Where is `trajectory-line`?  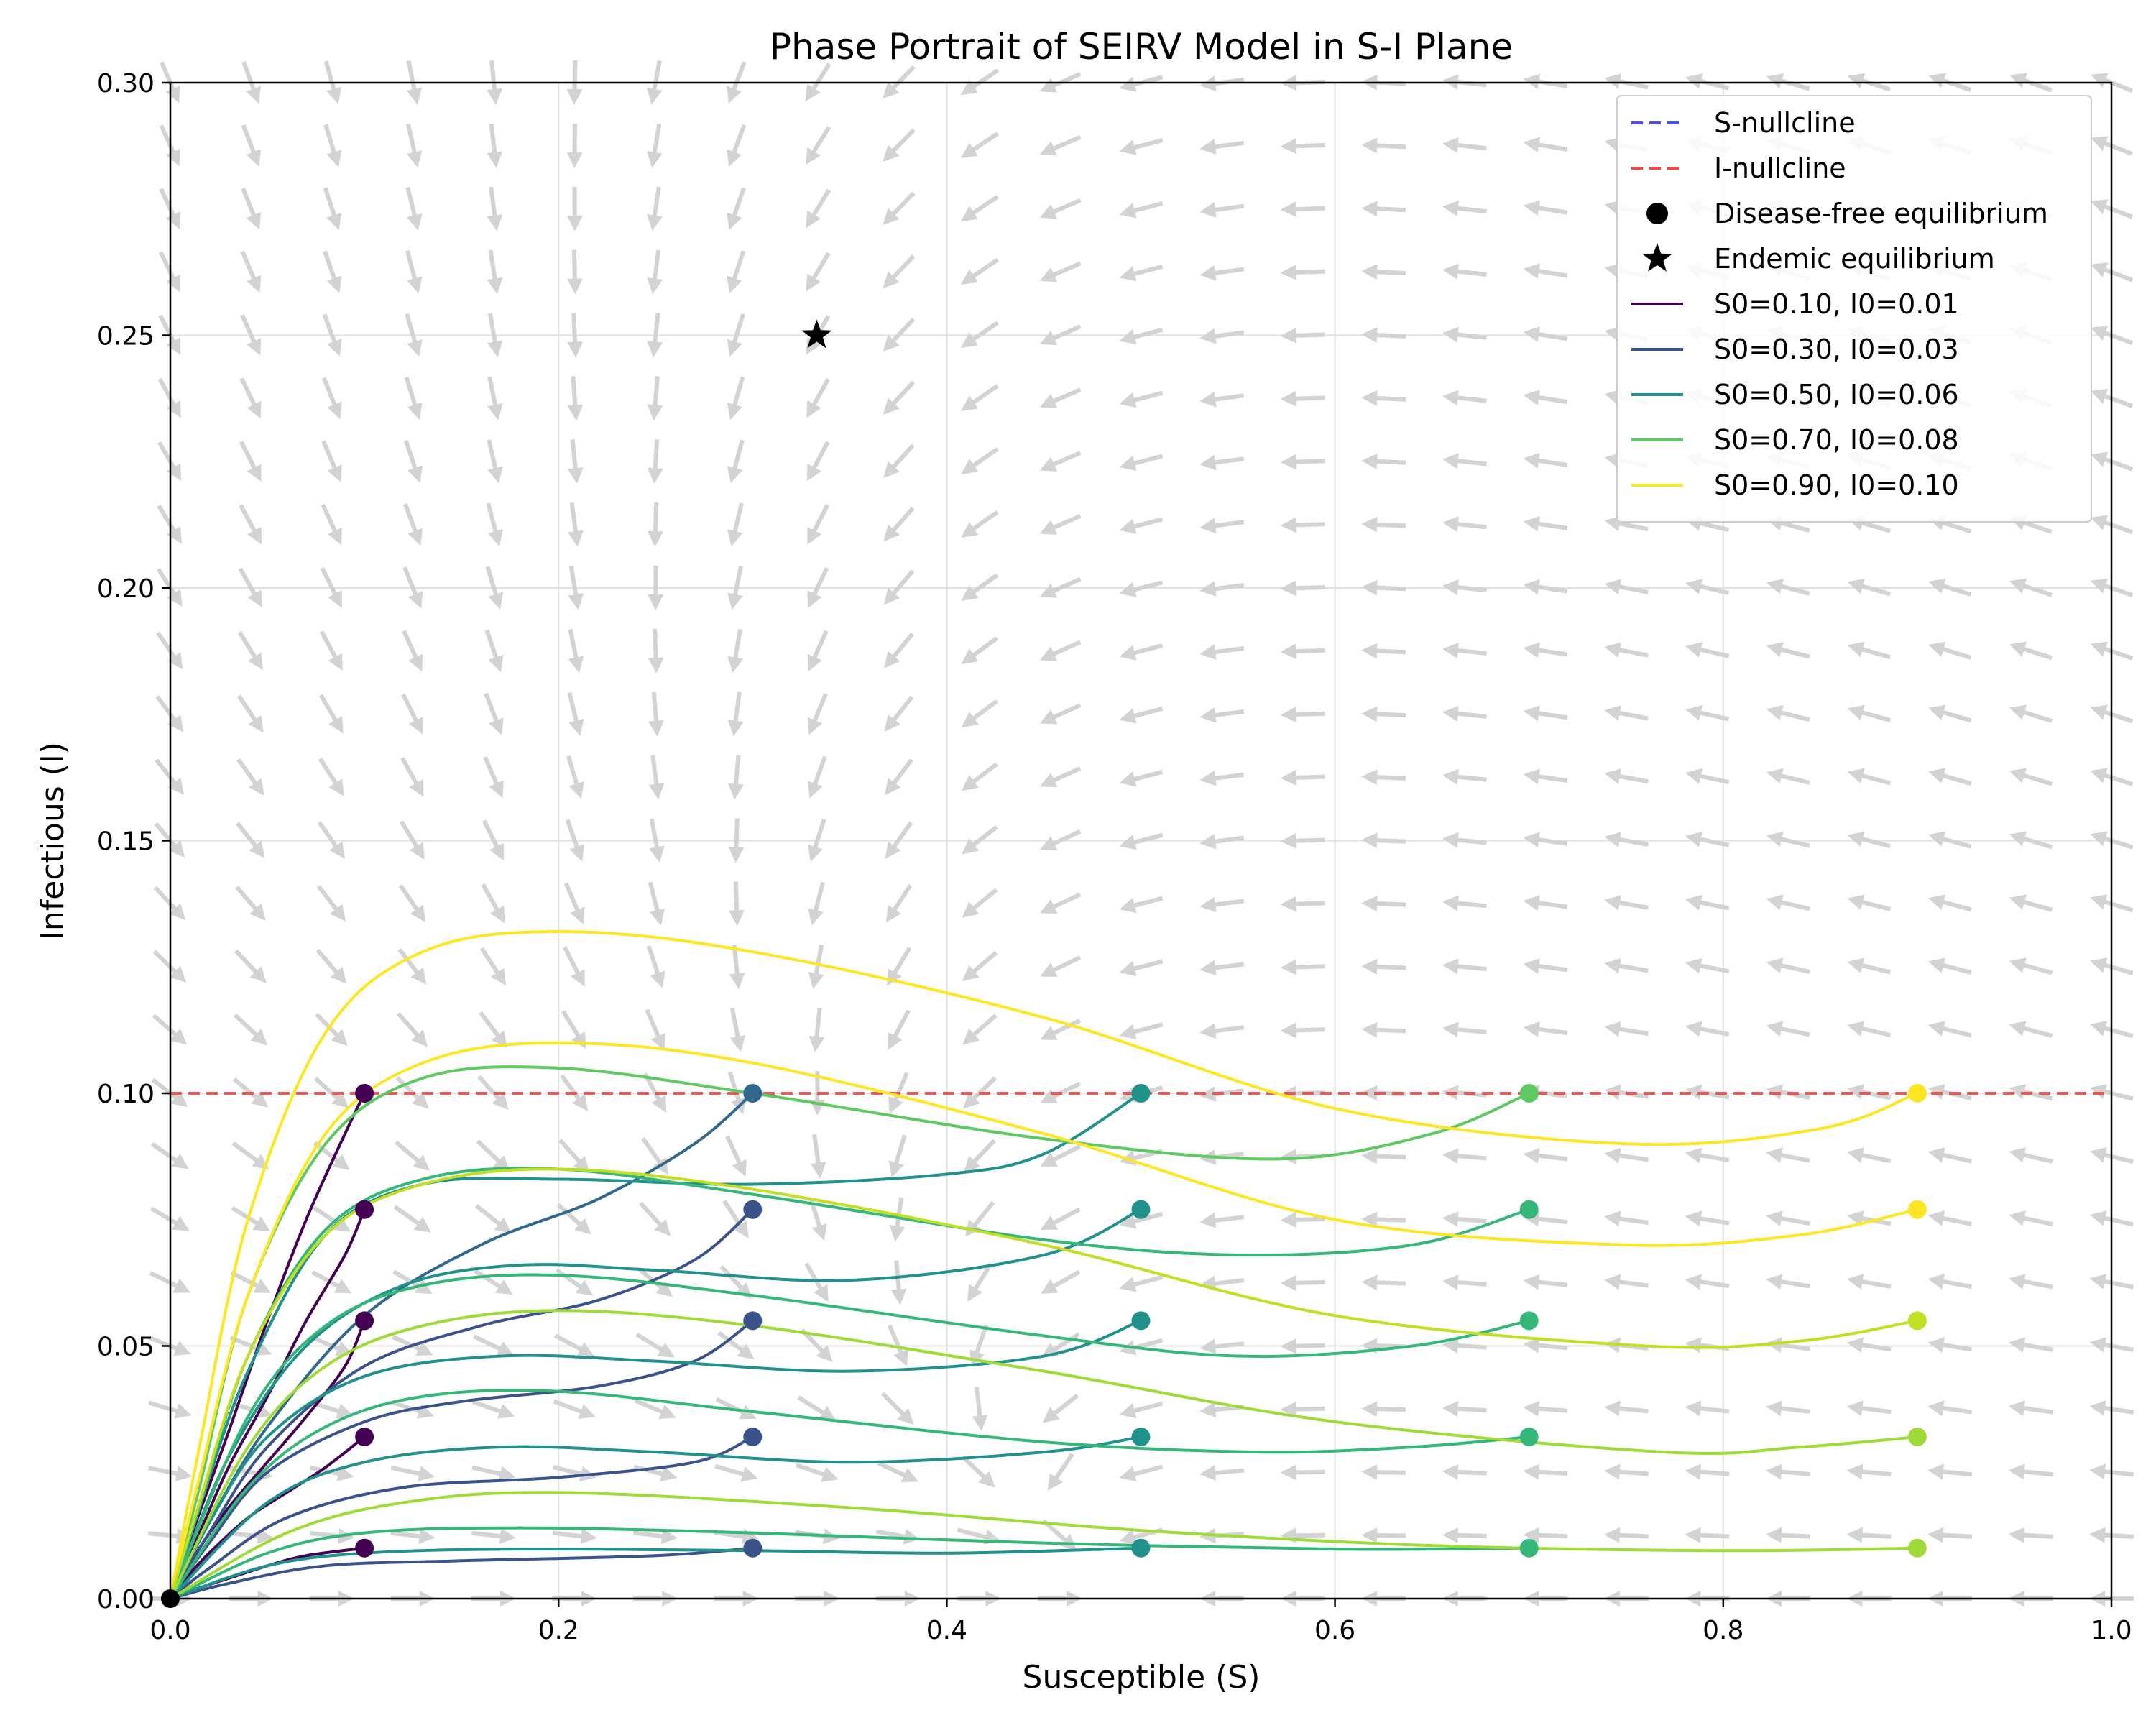 trajectory-line is located at coordinates (1043, 1545).